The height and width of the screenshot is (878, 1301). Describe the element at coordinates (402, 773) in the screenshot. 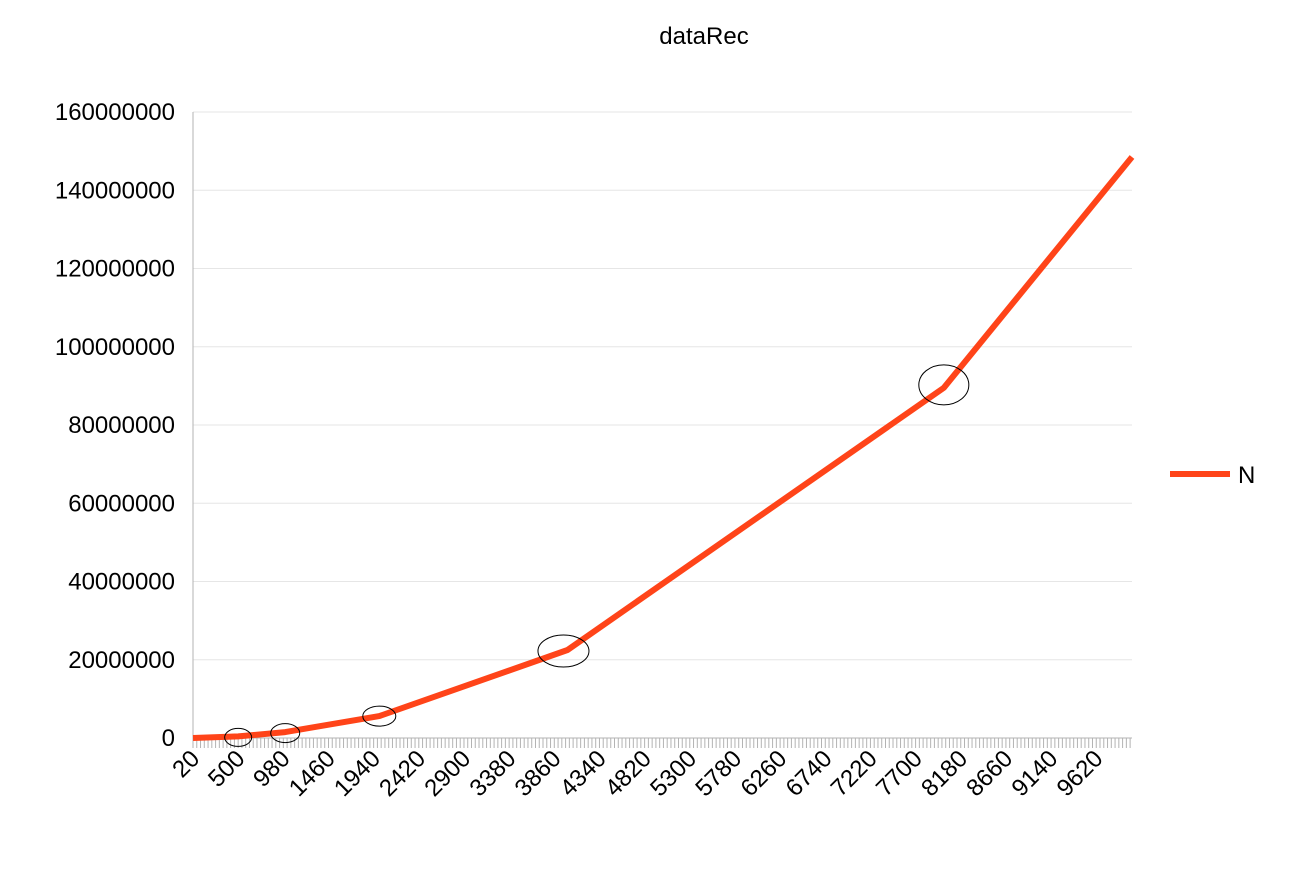

I see `x-tick-label: 2420` at that location.